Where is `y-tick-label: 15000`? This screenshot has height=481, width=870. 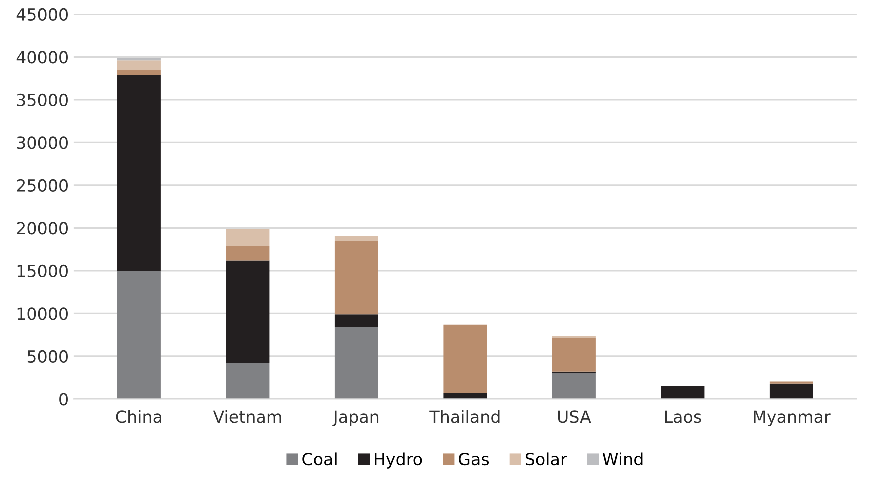
y-tick-label: 15000 is located at coordinates (43, 271).